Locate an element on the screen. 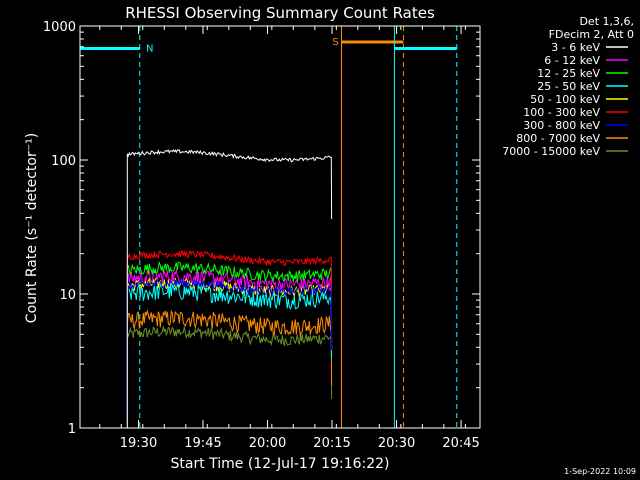 Image resolution: width=640 pixels, height=480 pixels. series-line-7000-15000kev is located at coordinates (229, 377).